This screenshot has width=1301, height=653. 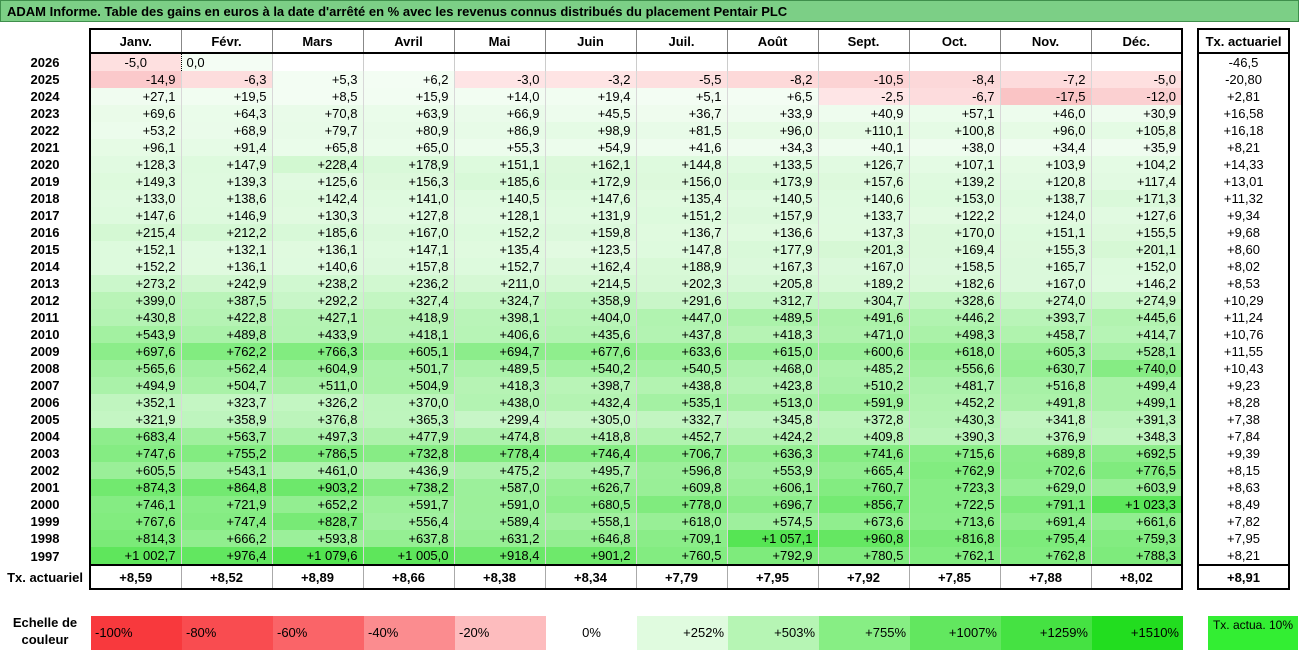 I want to click on row-tx-cell: +8,02, so click(x=1243, y=266).